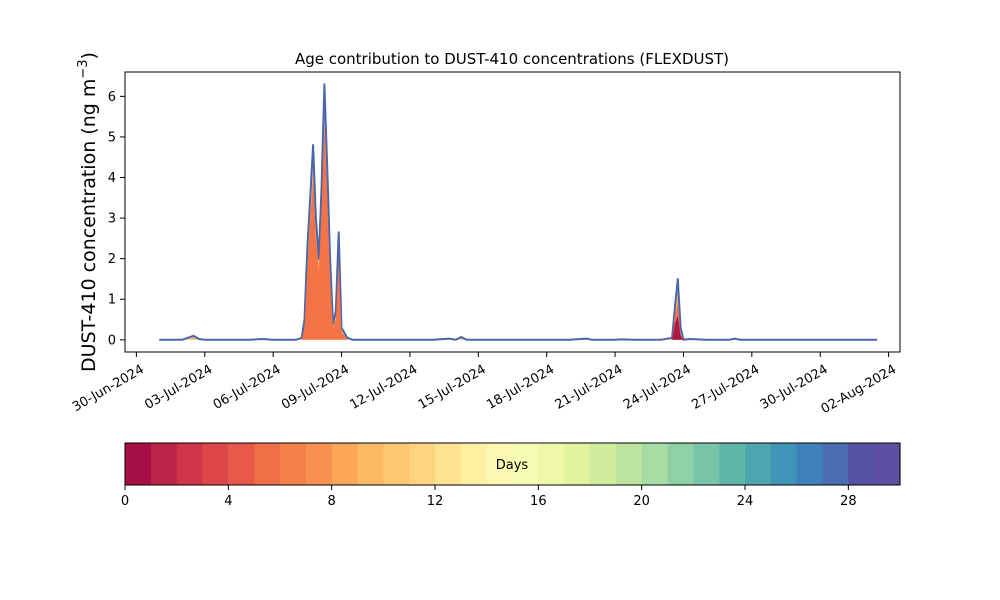 The image size is (1000, 600). Describe the element at coordinates (89, 55) in the screenshot. I see `y-axis-label-close: )` at that location.